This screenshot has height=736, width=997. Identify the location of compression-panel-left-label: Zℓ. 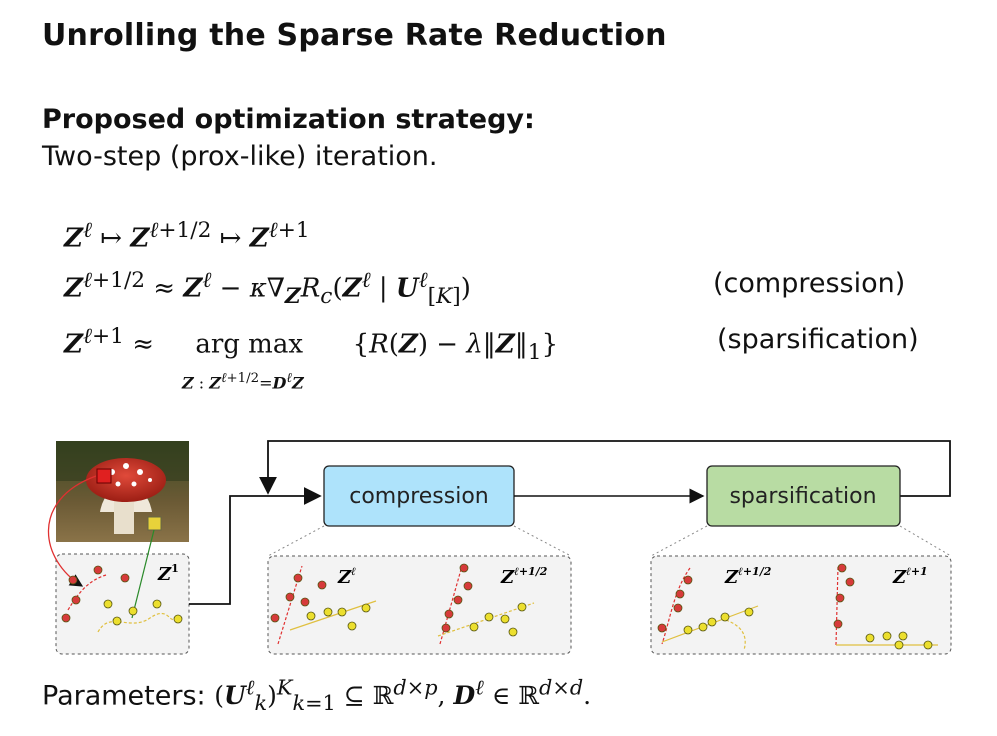
(346, 576).